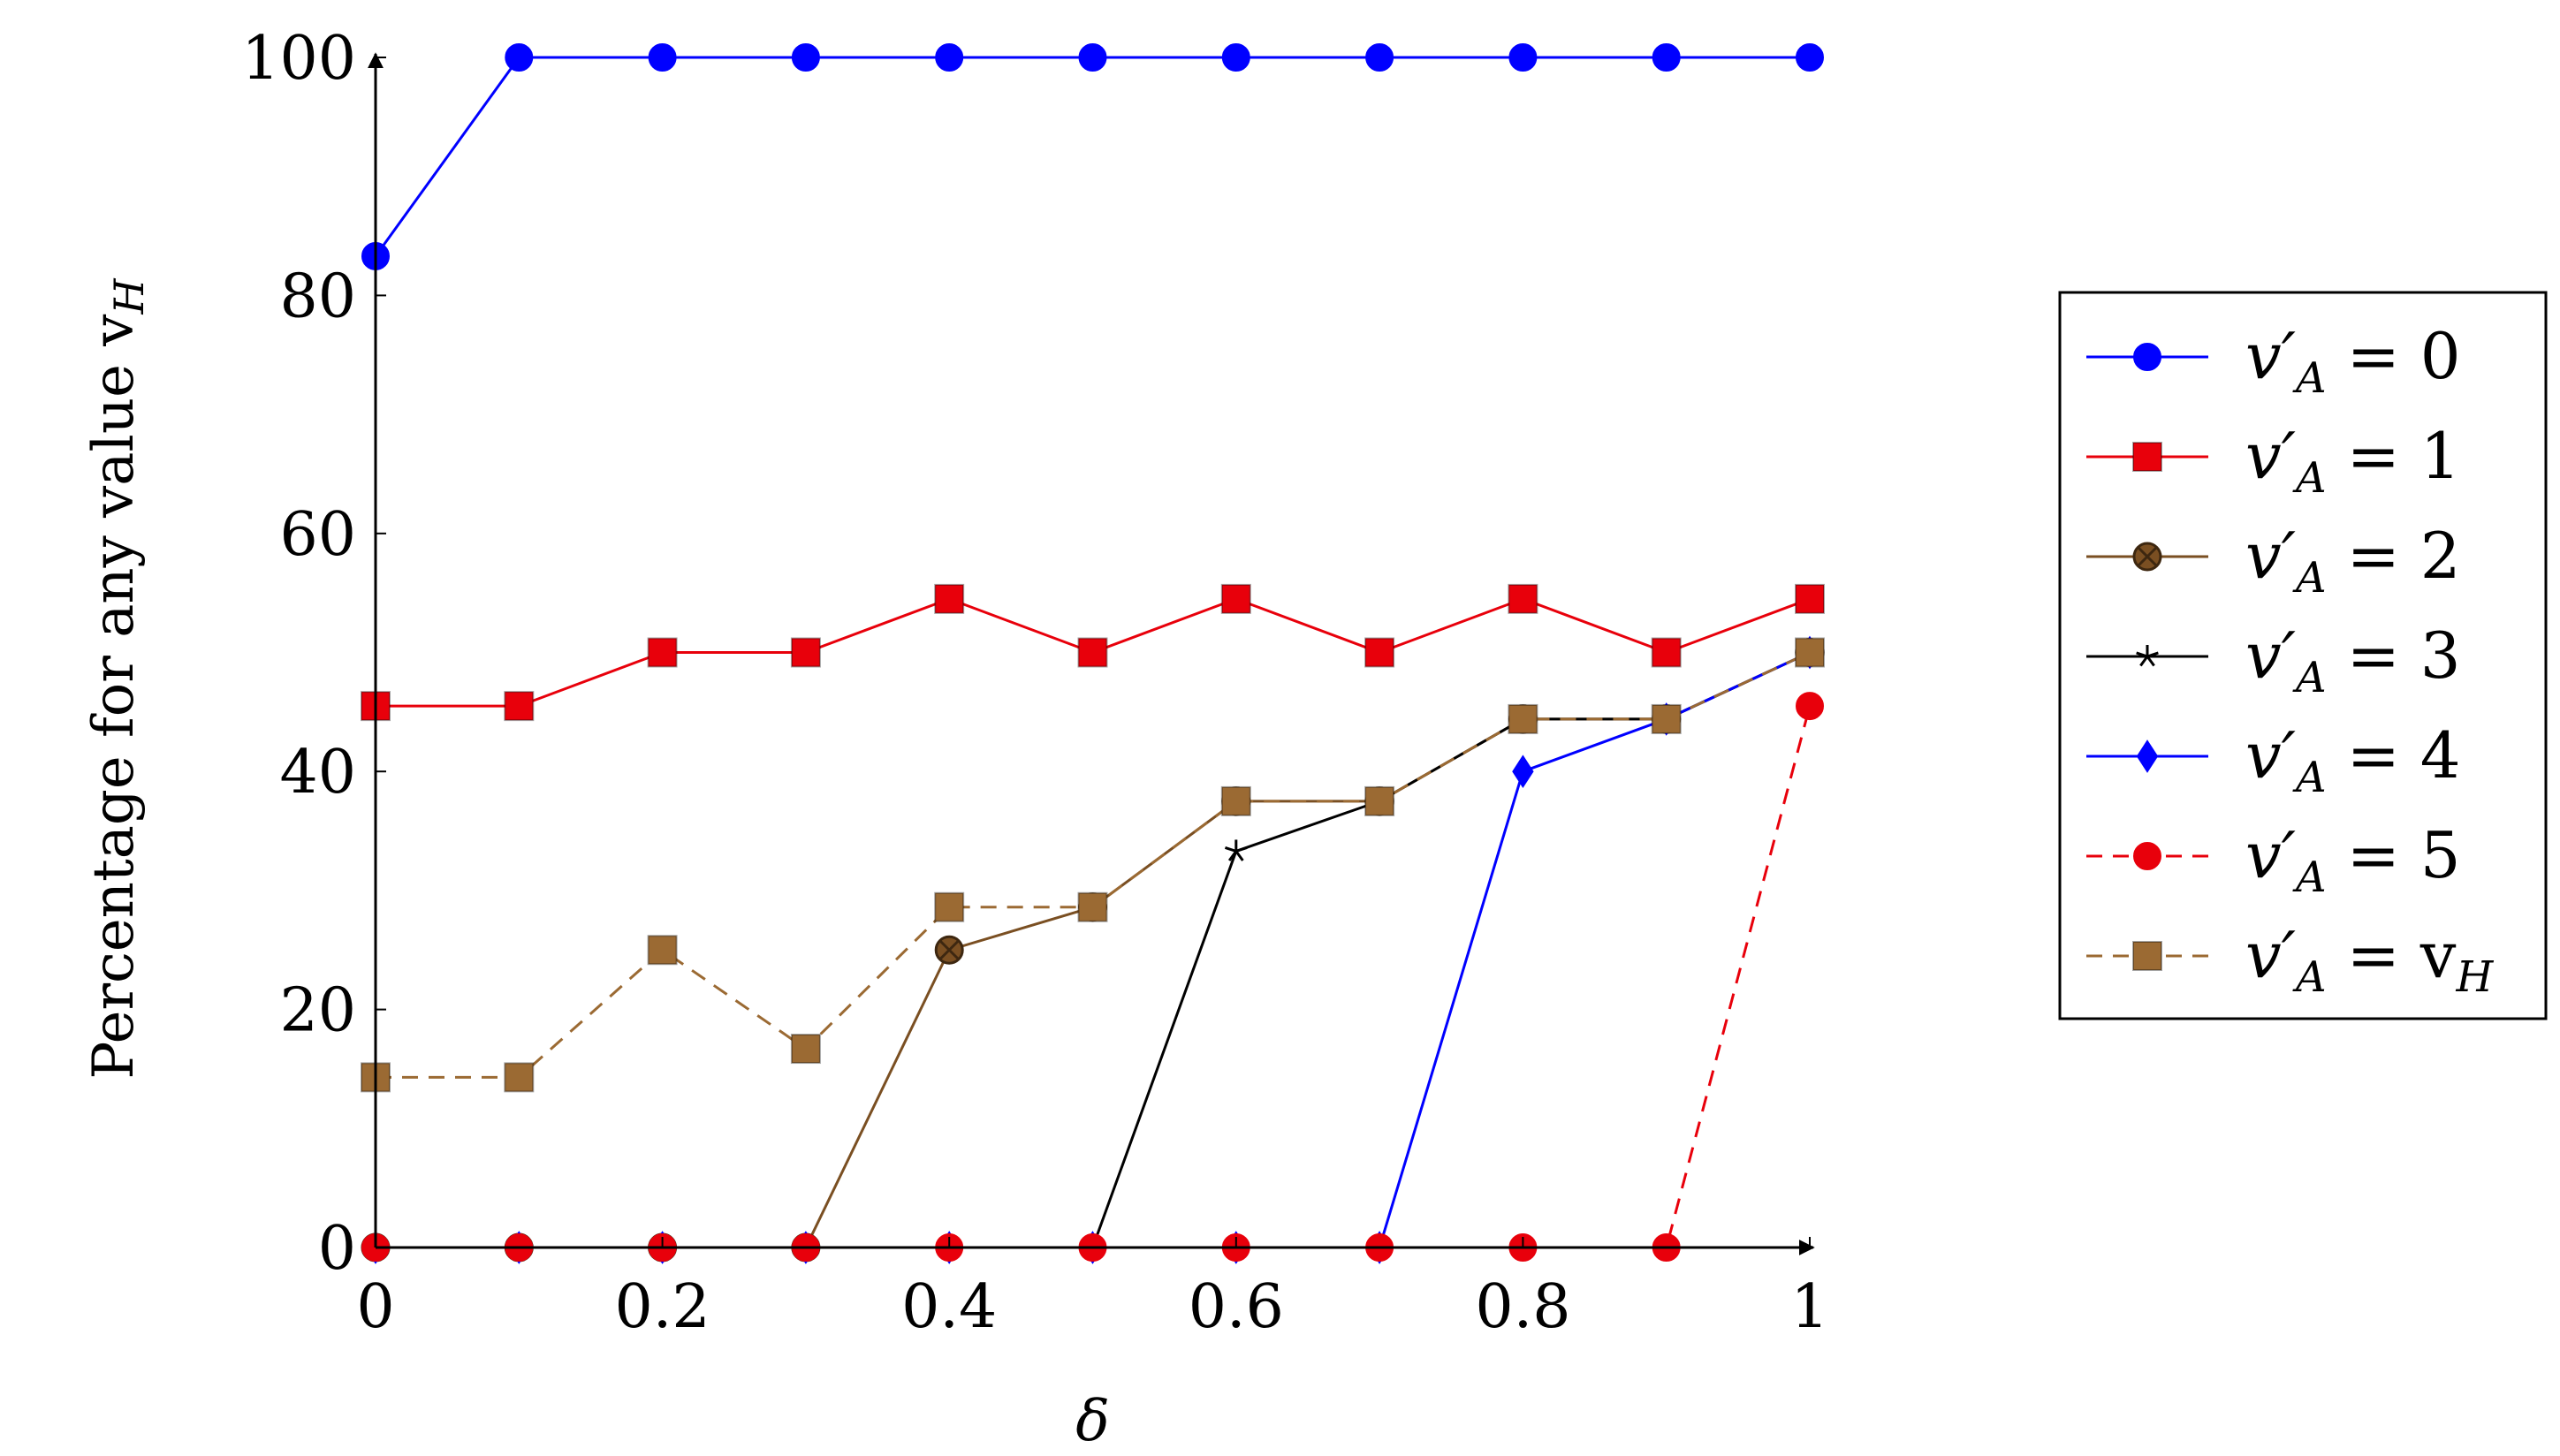 The height and width of the screenshot is (1456, 2560). Describe the element at coordinates (2353, 461) in the screenshot. I see `legend-label: v′A = 1` at that location.